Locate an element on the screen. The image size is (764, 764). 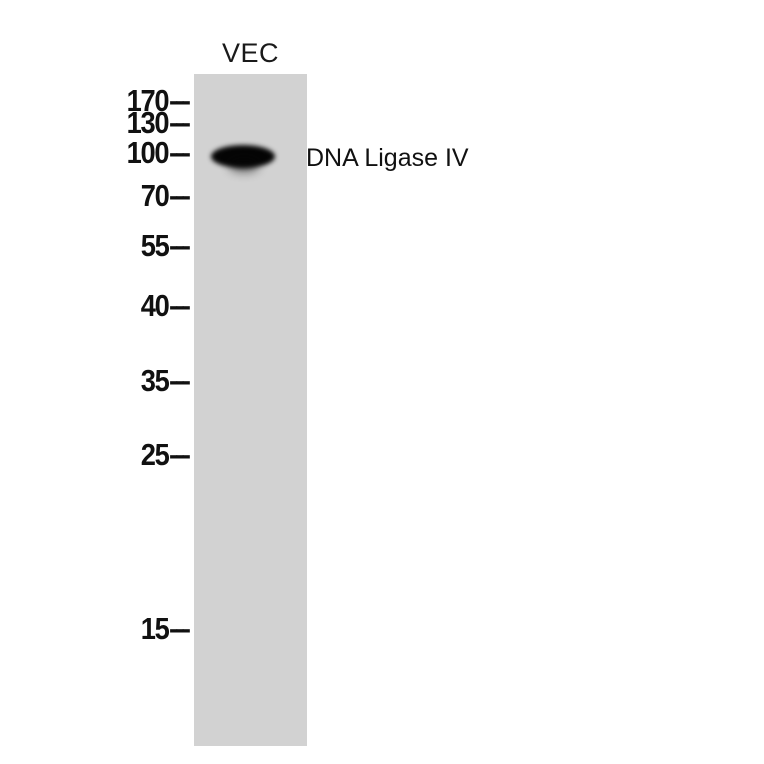
mw-marker-55: 55 --- is located at coordinates (95, 245).